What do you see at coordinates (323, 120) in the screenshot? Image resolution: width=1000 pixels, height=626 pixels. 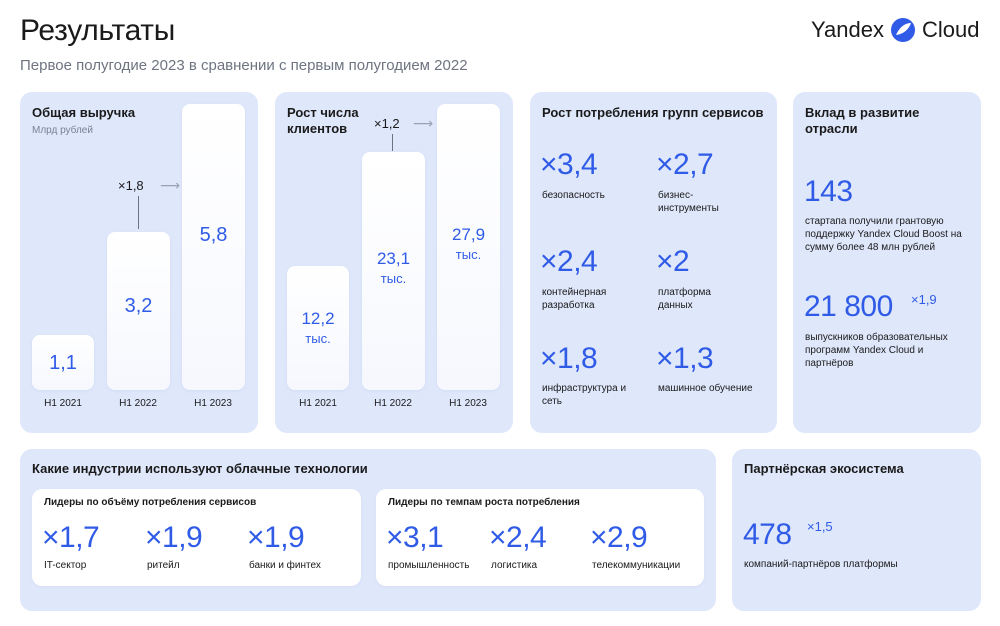 I see `clients-title: Рост числа клиентов` at bounding box center [323, 120].